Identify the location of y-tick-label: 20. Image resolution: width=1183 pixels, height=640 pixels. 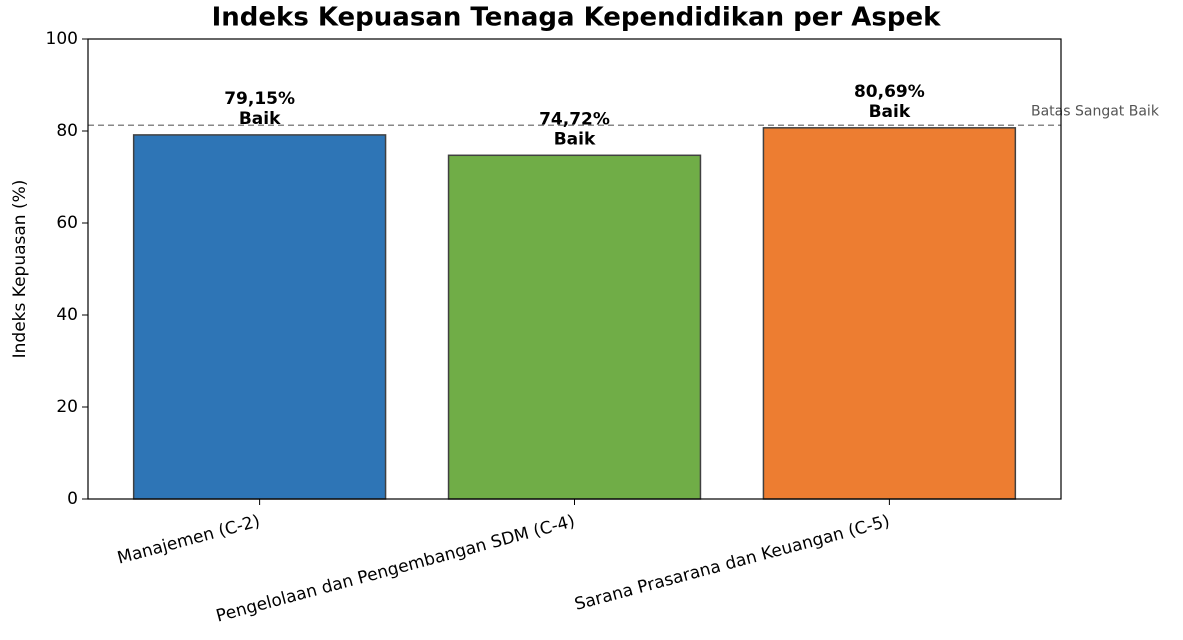
(67, 407).